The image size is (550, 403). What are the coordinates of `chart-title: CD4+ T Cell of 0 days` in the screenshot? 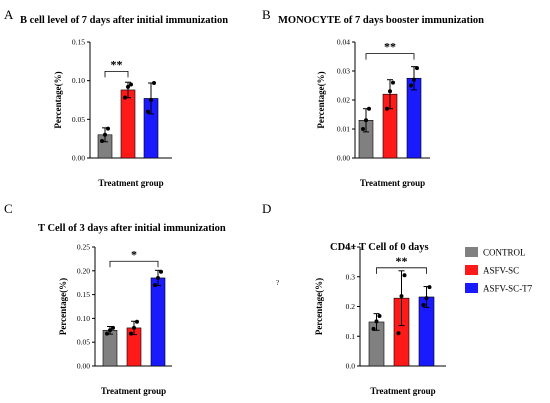 It's located at (379, 247).